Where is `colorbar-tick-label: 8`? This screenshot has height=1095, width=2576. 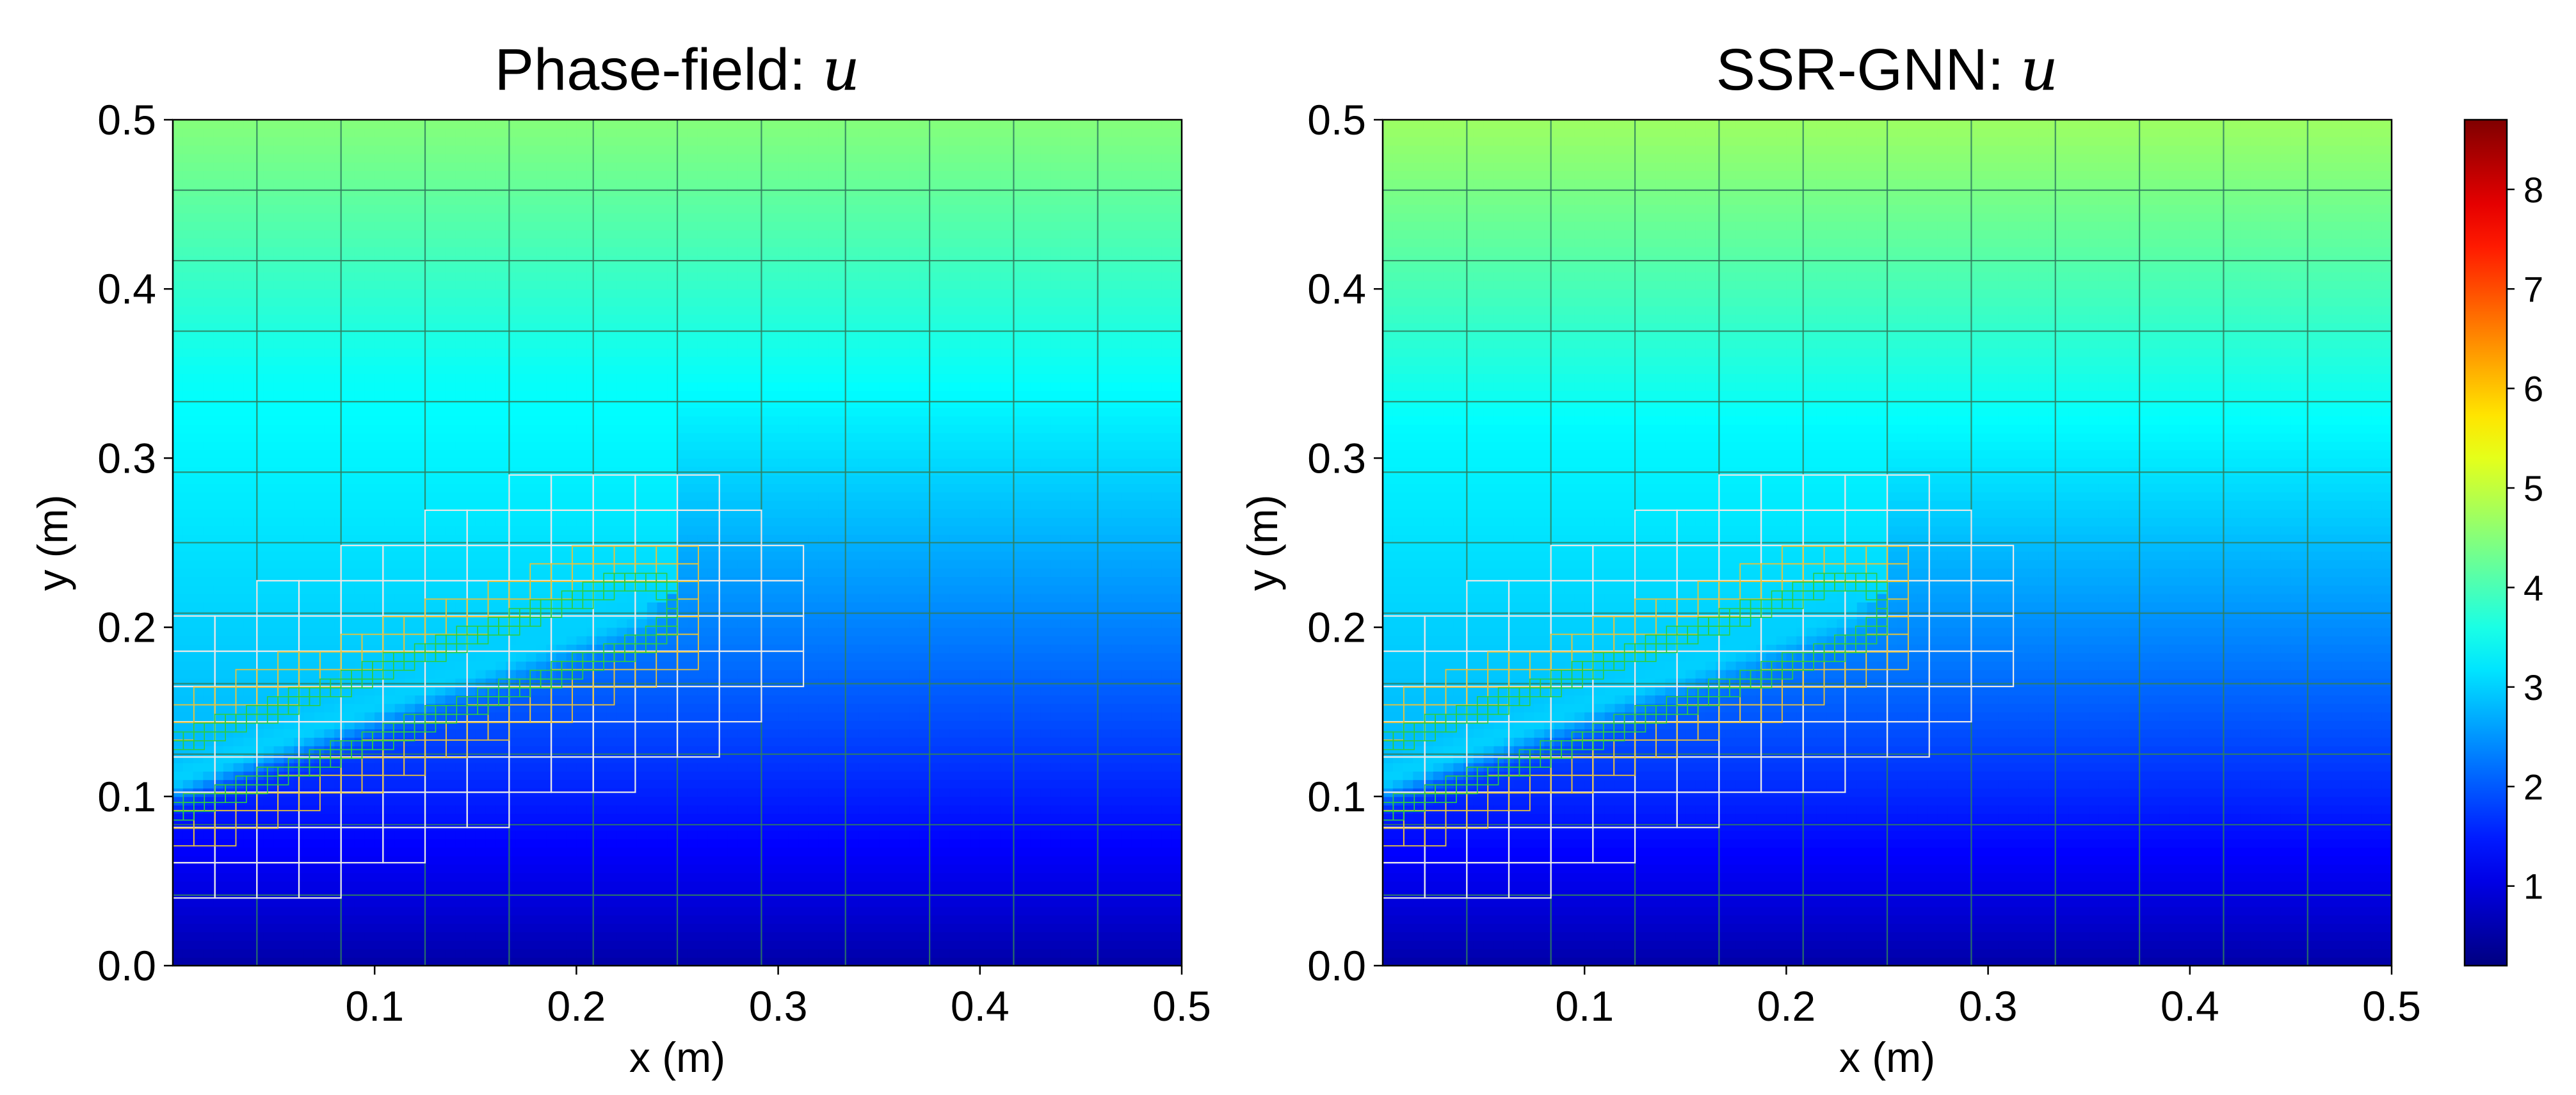
colorbar-tick-label: 8 is located at coordinates (2533, 190).